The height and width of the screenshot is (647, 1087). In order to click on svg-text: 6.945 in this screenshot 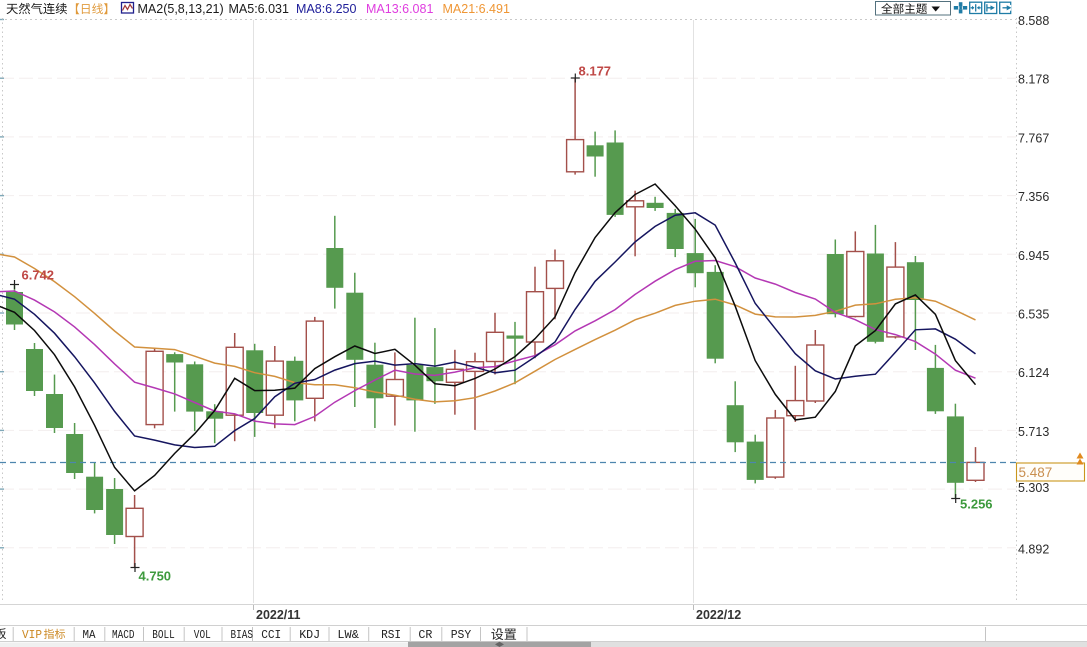, I will do `click(1033, 256)`.